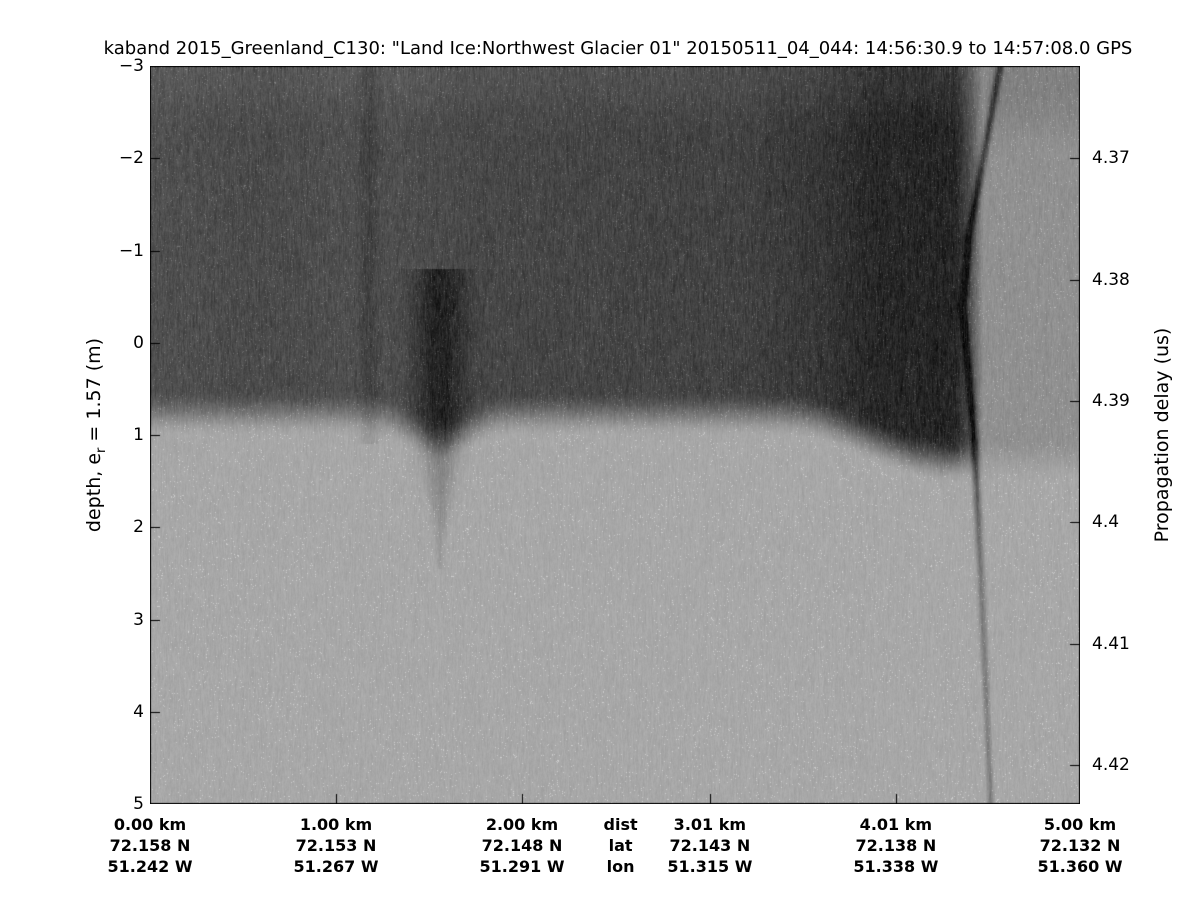 The image size is (1200, 900). I want to click on depth-tick-label: 3, so click(138, 619).